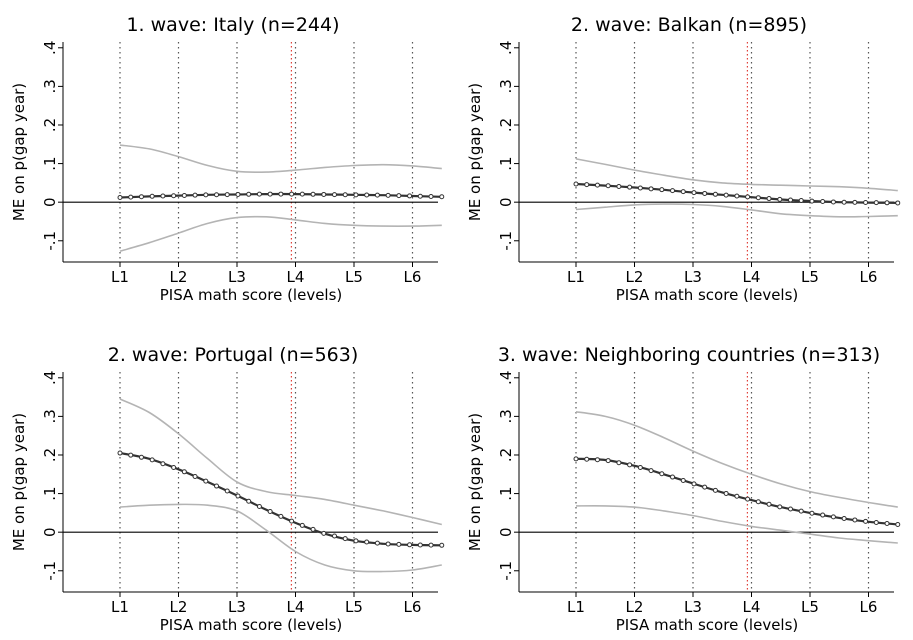 This screenshot has width=913, height=640. What do you see at coordinates (233, 355) in the screenshot?
I see `chart-title: 2. wave: Portugal (n=563)` at bounding box center [233, 355].